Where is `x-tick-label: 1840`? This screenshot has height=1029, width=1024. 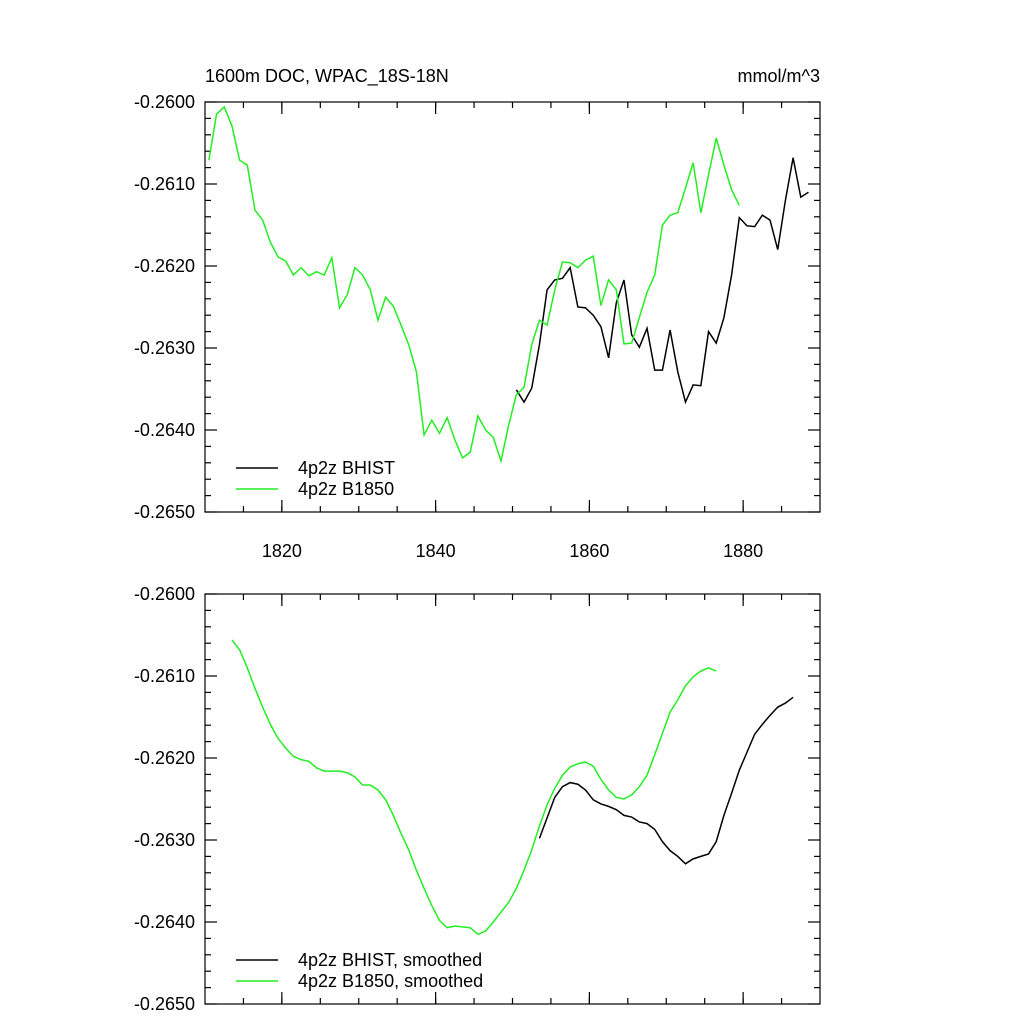
x-tick-label: 1840 is located at coordinates (436, 551).